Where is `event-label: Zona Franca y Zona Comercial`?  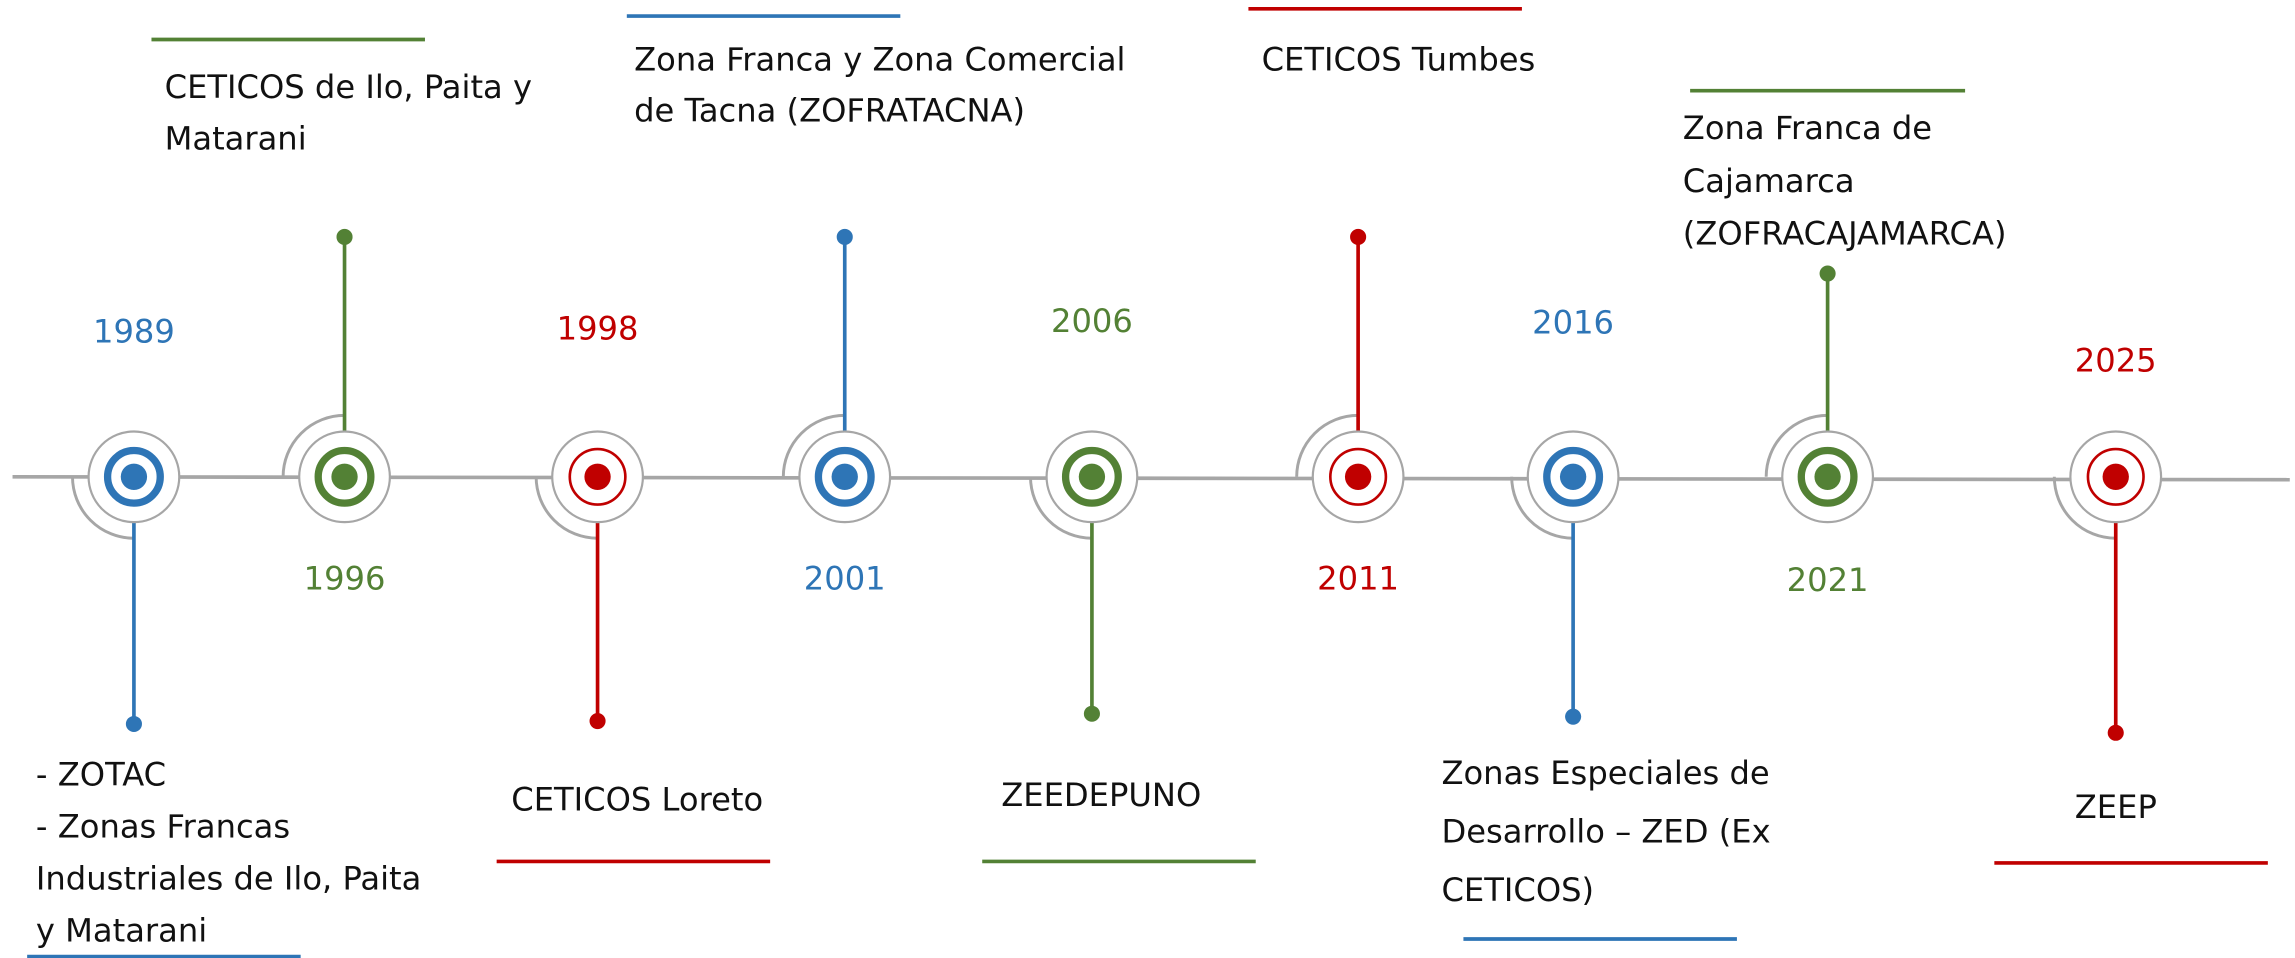 event-label: Zona Franca y Zona Comercial is located at coordinates (879, 59).